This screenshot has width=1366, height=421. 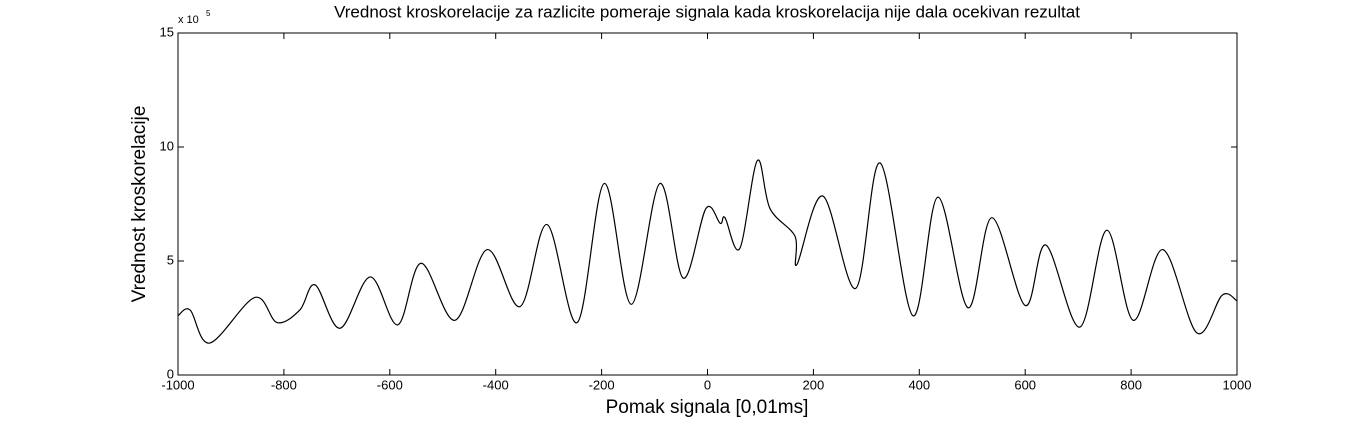 What do you see at coordinates (139, 204) in the screenshot?
I see `y-axis-label: Vrednost kroskorelacije` at bounding box center [139, 204].